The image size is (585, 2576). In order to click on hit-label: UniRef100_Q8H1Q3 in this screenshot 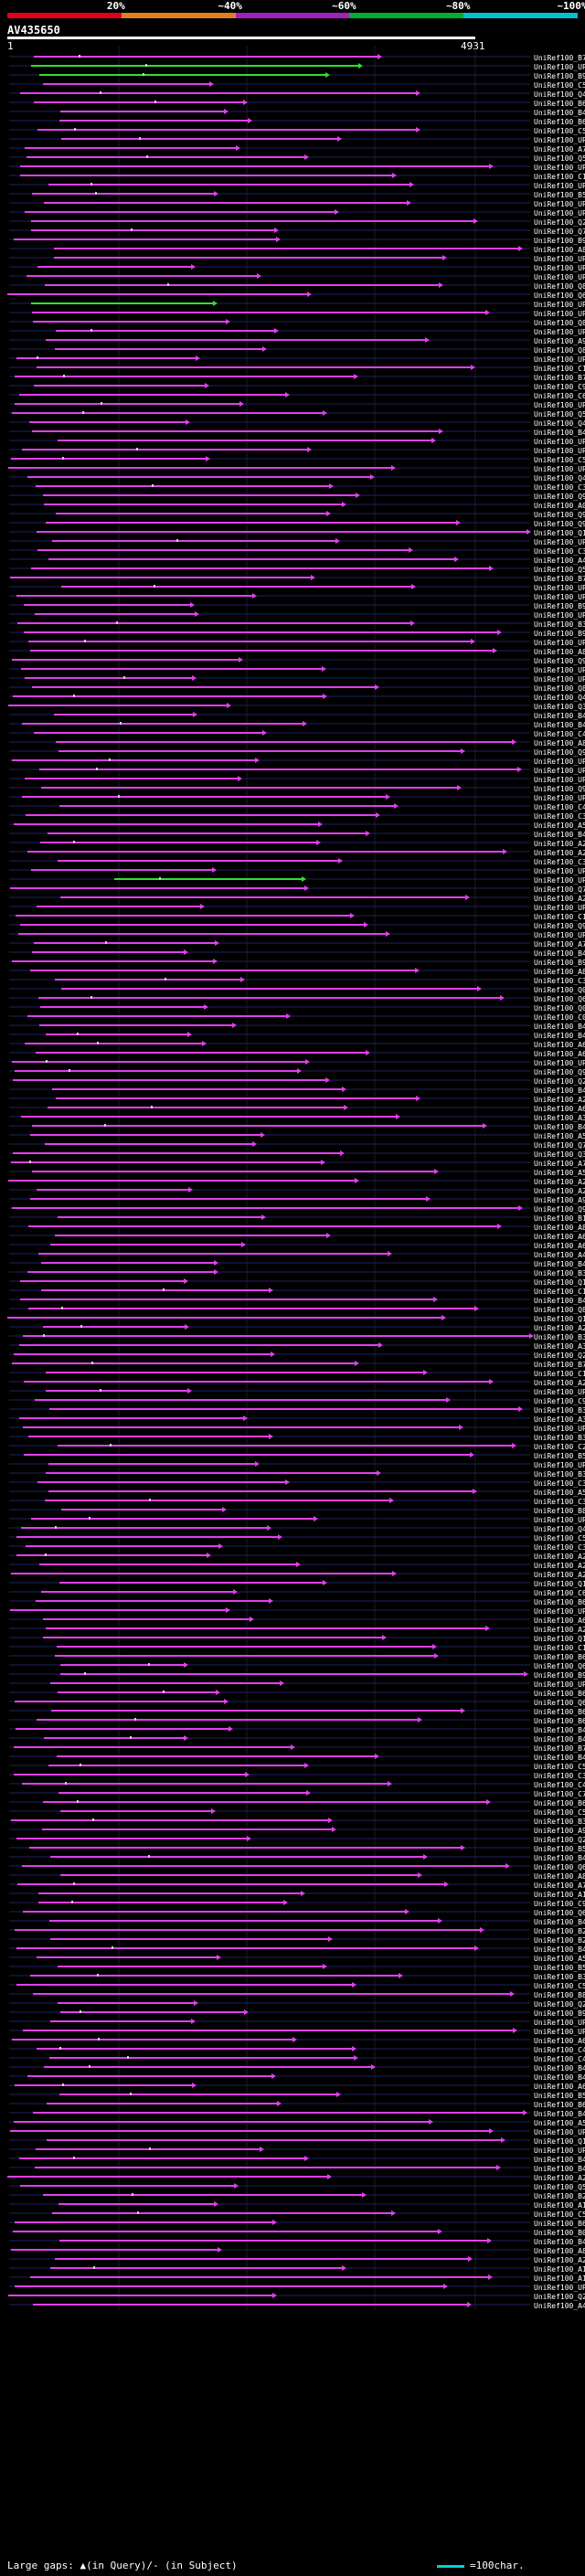, I will do `click(560, 350)`.